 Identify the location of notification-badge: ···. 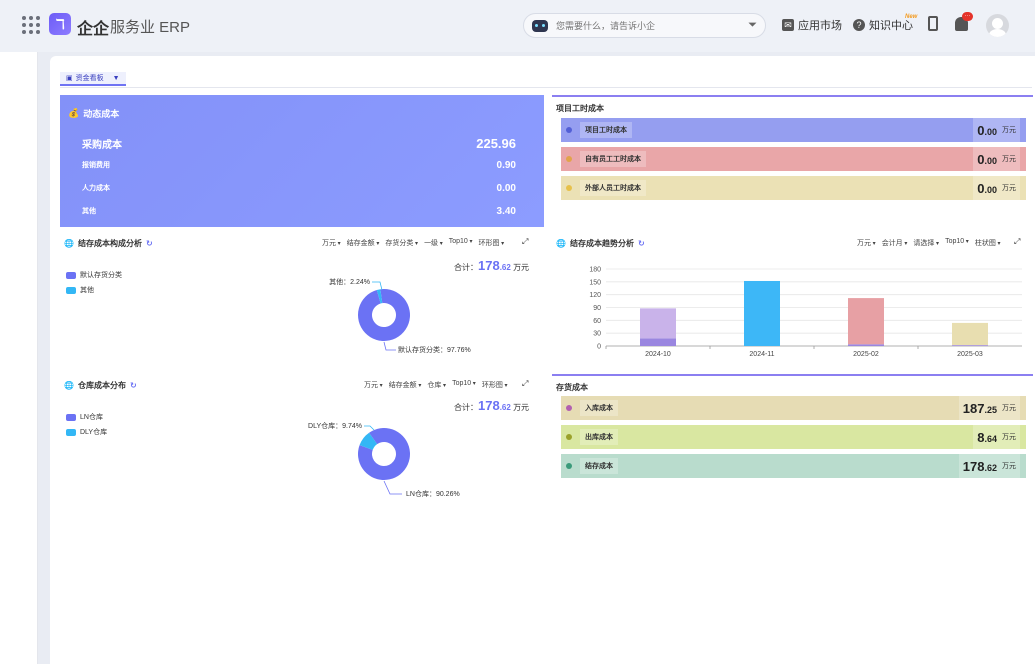
(967, 16).